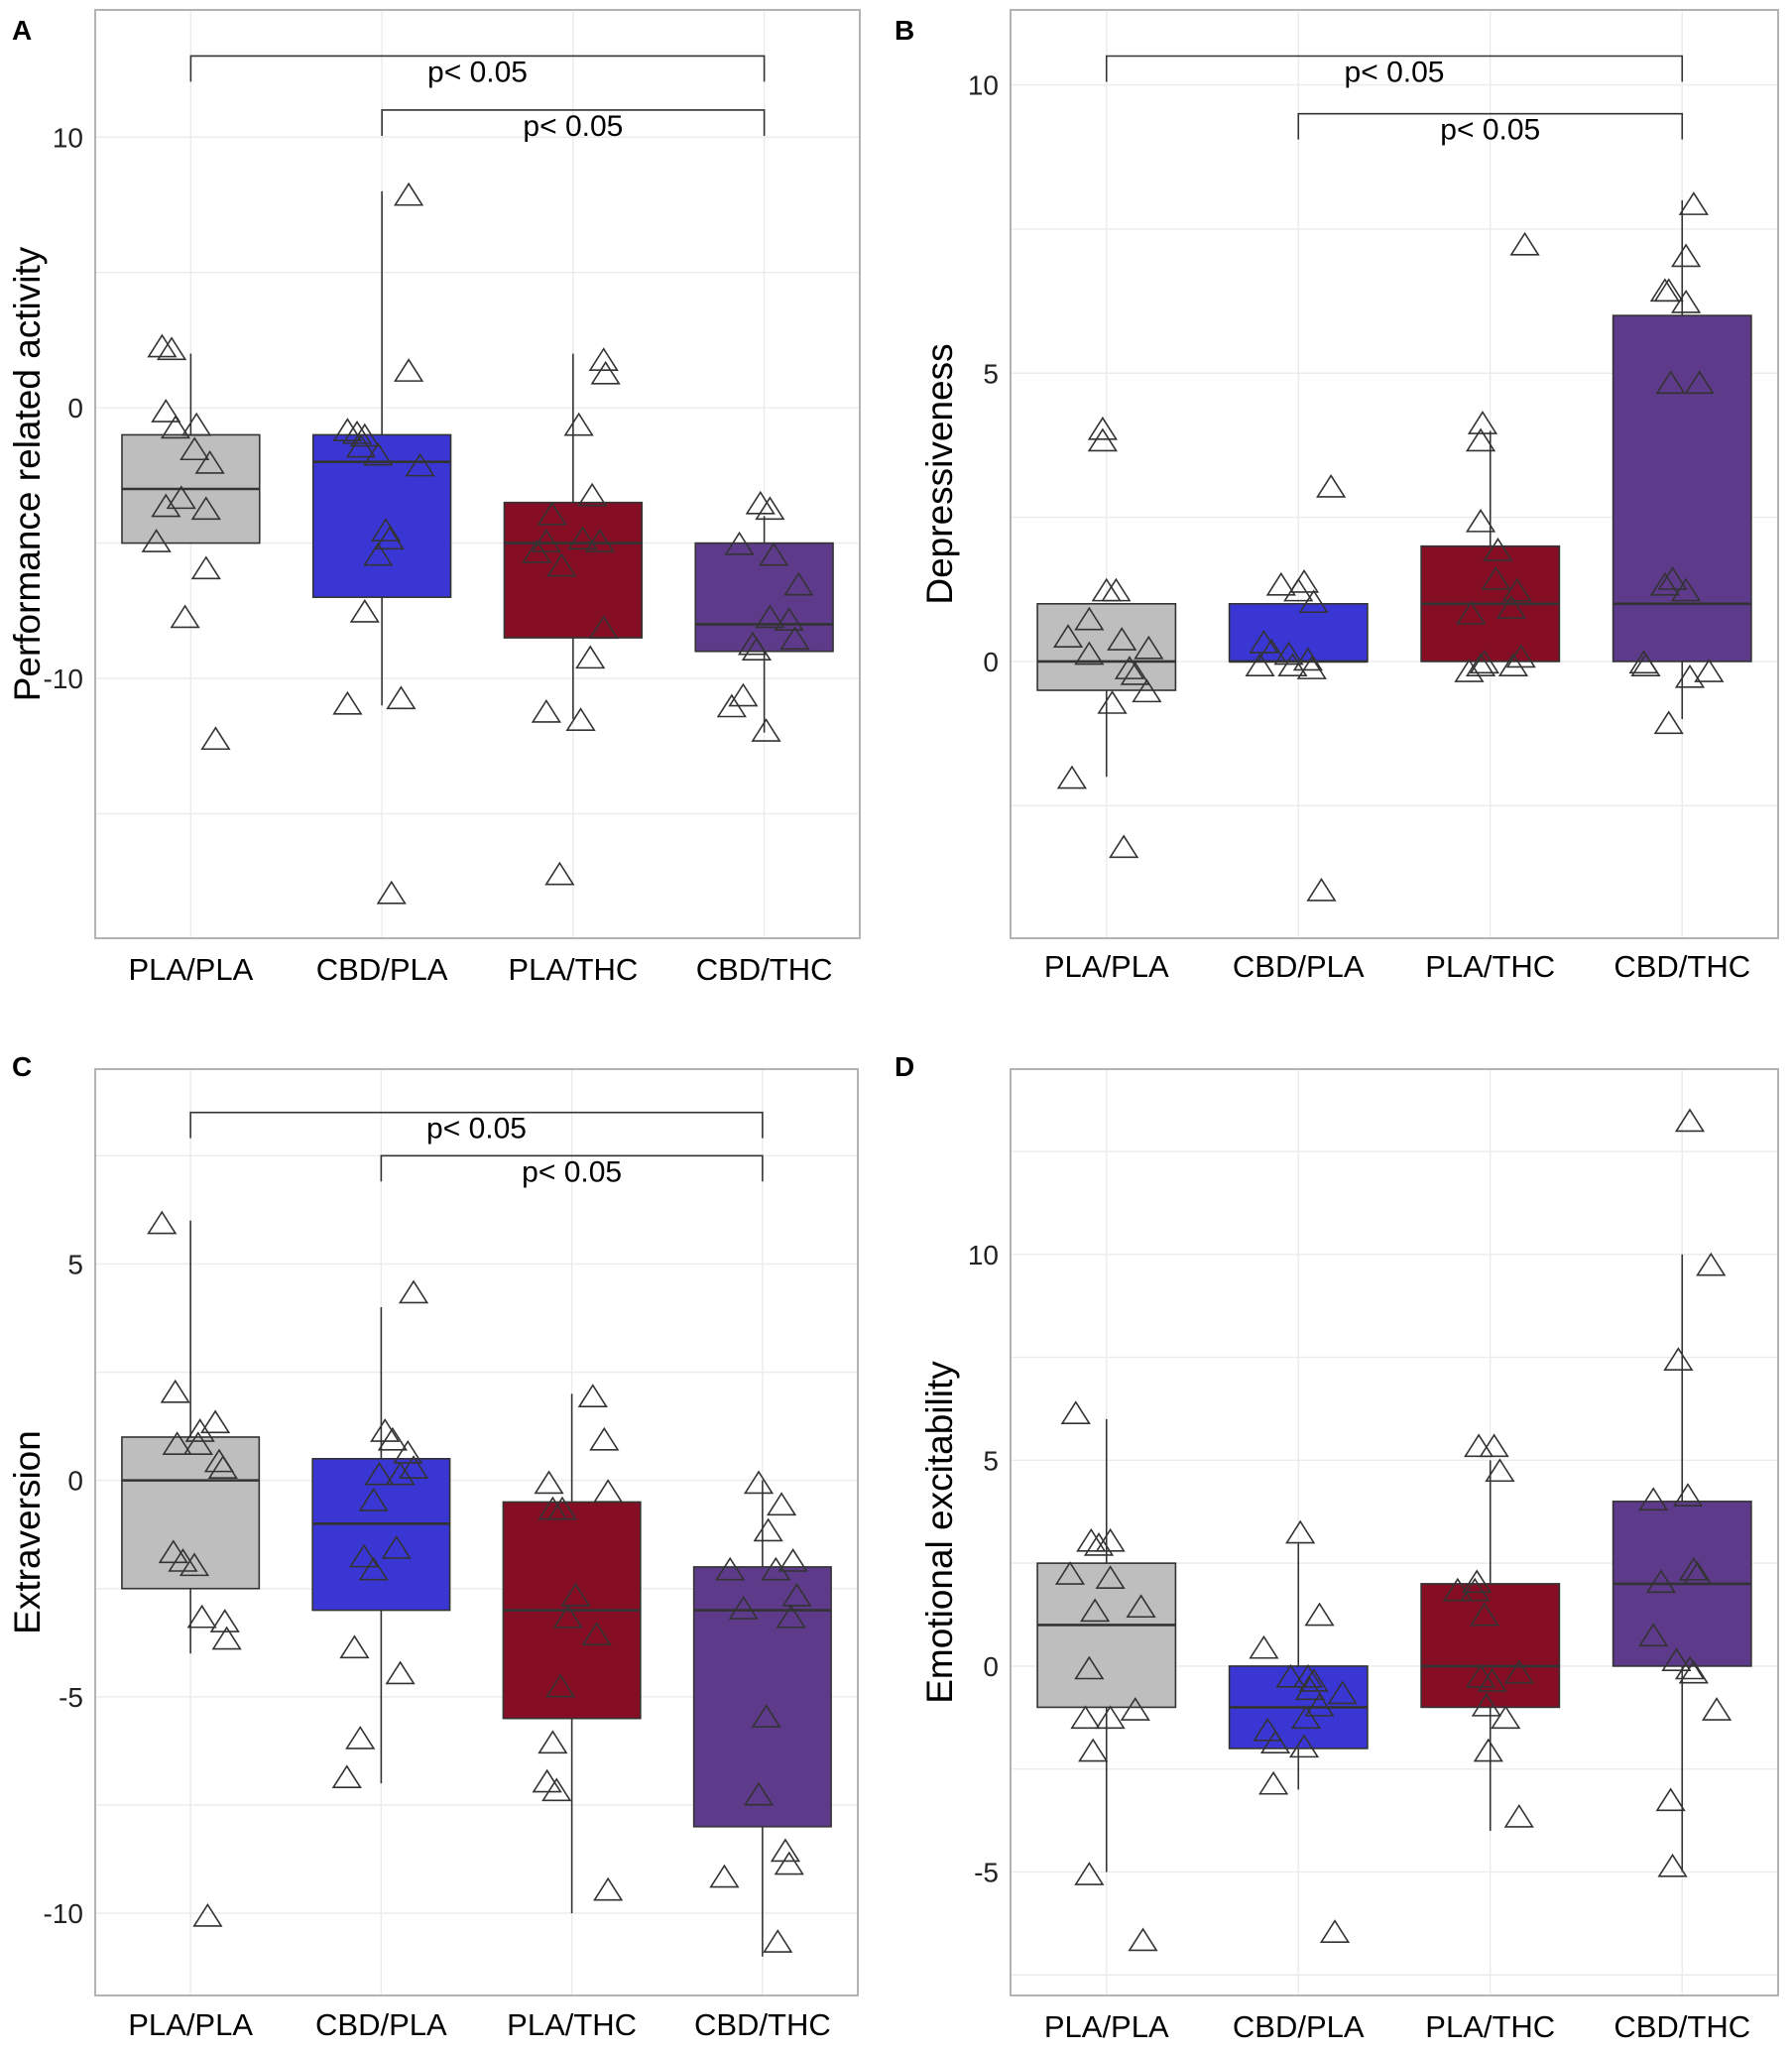 The image size is (1792, 2053). Describe the element at coordinates (1490, 966) in the screenshot. I see `x-category-label: PLA/THC` at that location.